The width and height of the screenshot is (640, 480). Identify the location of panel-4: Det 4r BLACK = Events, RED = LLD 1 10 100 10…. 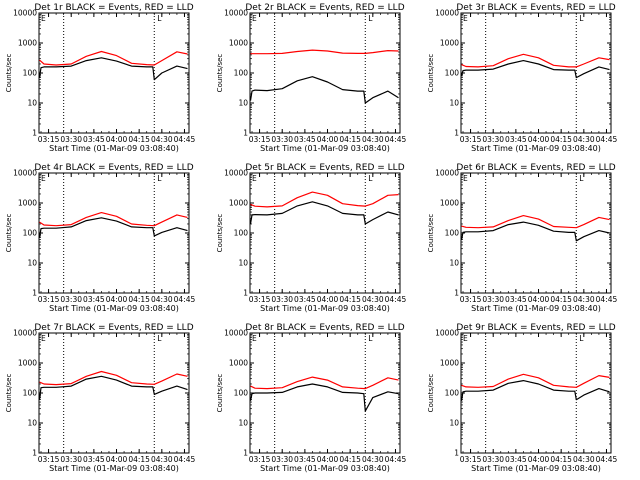
(100, 238).